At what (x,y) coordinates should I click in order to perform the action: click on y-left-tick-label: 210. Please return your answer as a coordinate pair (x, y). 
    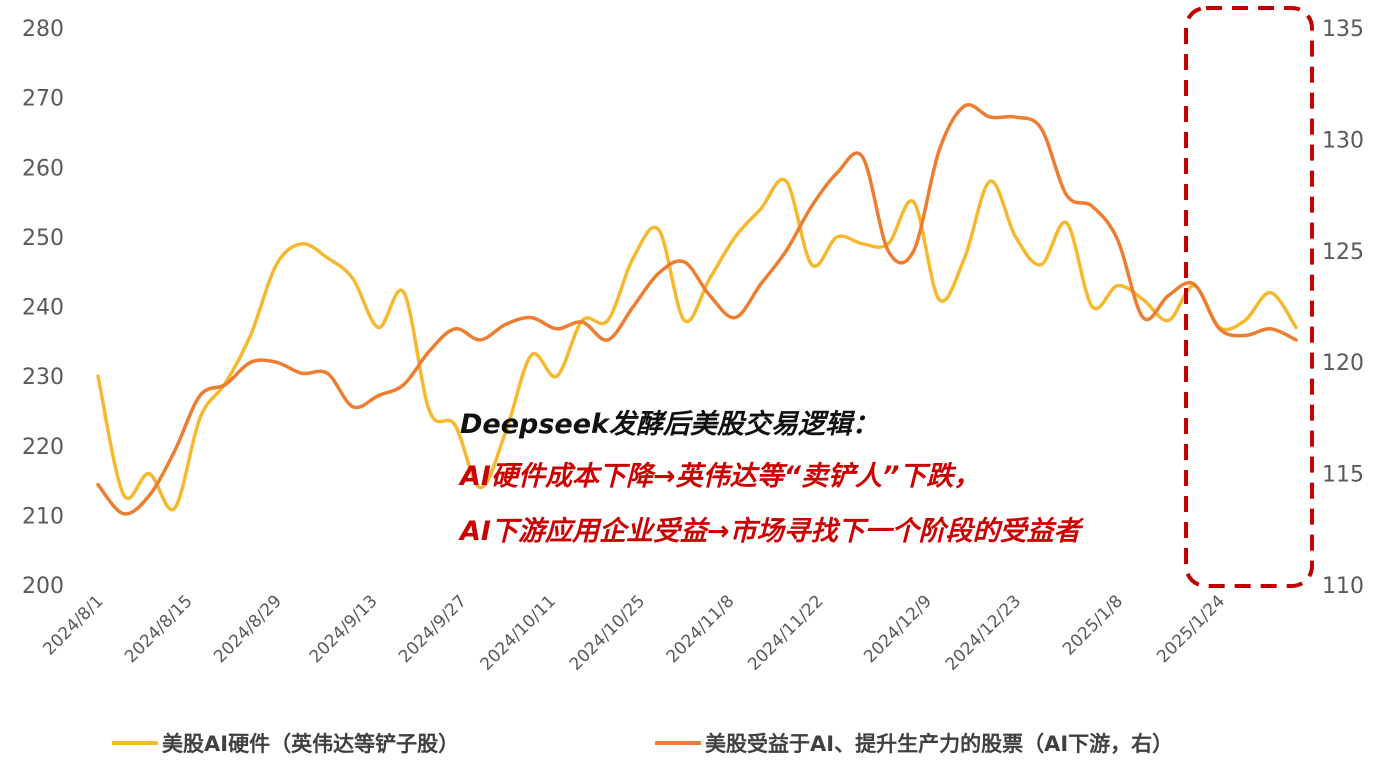
    Looking at the image, I should click on (43, 516).